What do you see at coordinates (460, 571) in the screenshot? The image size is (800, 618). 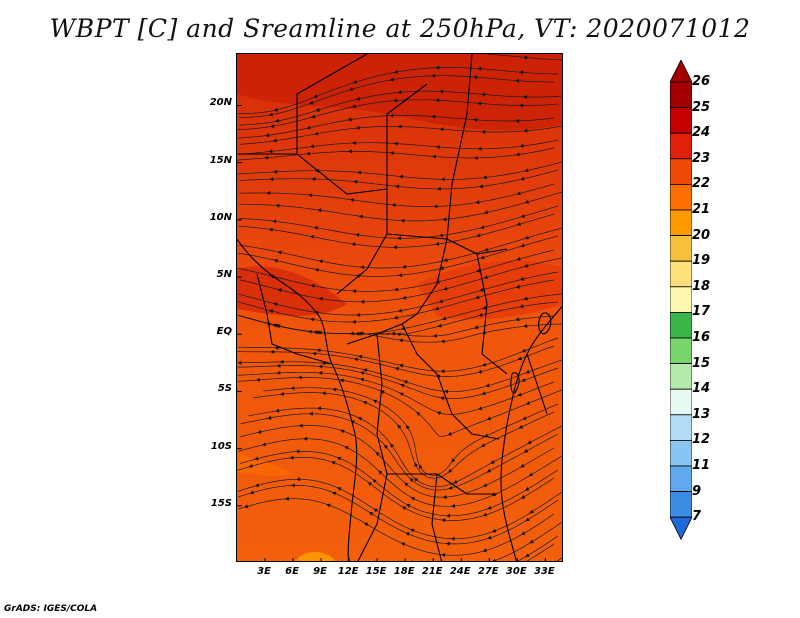 I see `lon-label: 24E` at bounding box center [460, 571].